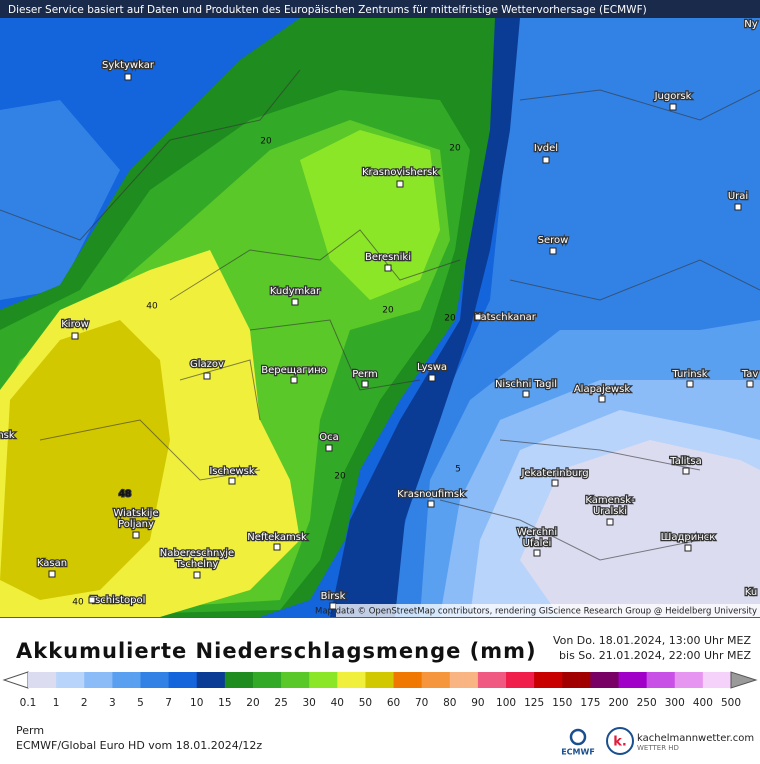 The height and width of the screenshot is (764, 760). What do you see at coordinates (112, 703) in the screenshot?
I see `legend-label: 3` at bounding box center [112, 703].